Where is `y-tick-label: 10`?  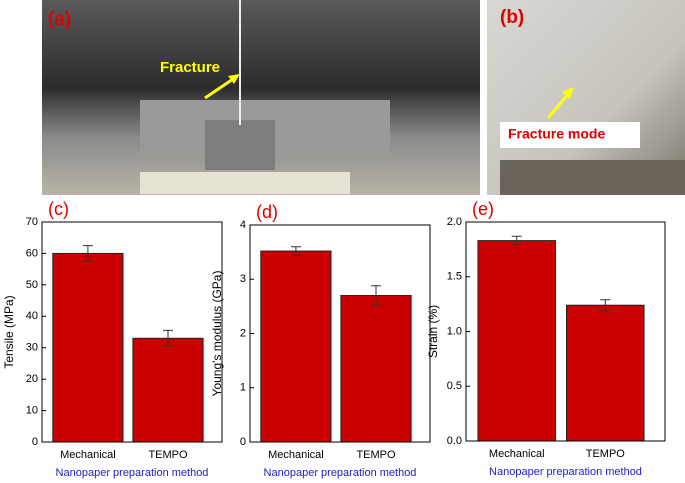
y-tick-label: 10 is located at coordinates (32, 410).